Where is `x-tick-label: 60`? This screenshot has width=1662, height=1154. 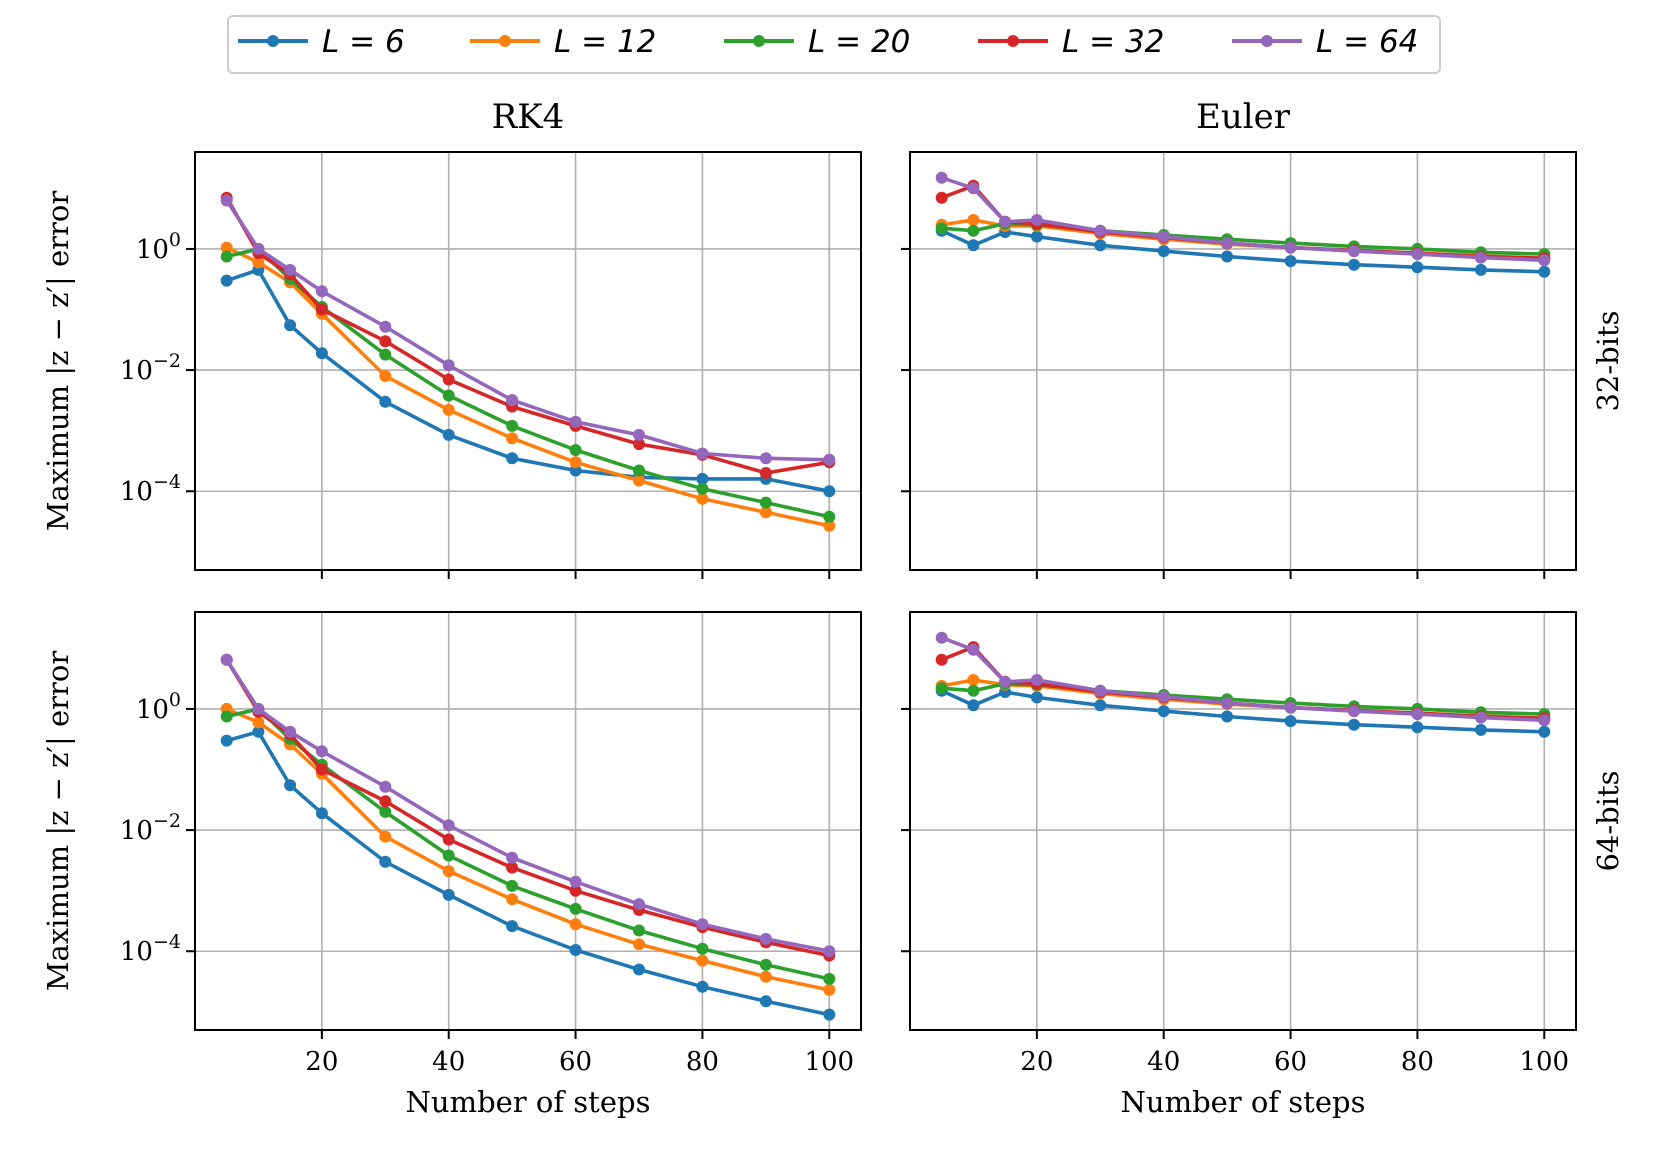
x-tick-label: 60 is located at coordinates (1290, 1062).